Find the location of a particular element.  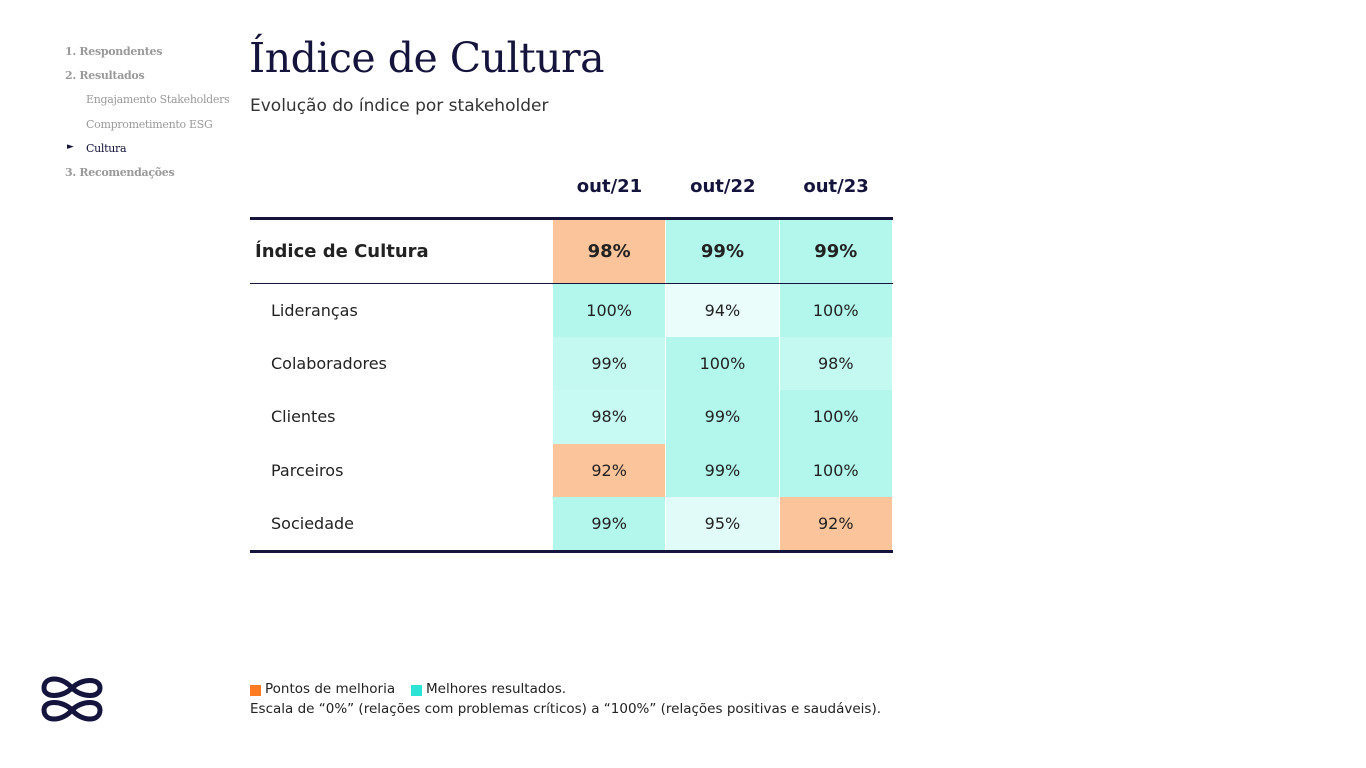

row-label: Sociedade is located at coordinates (312, 523).